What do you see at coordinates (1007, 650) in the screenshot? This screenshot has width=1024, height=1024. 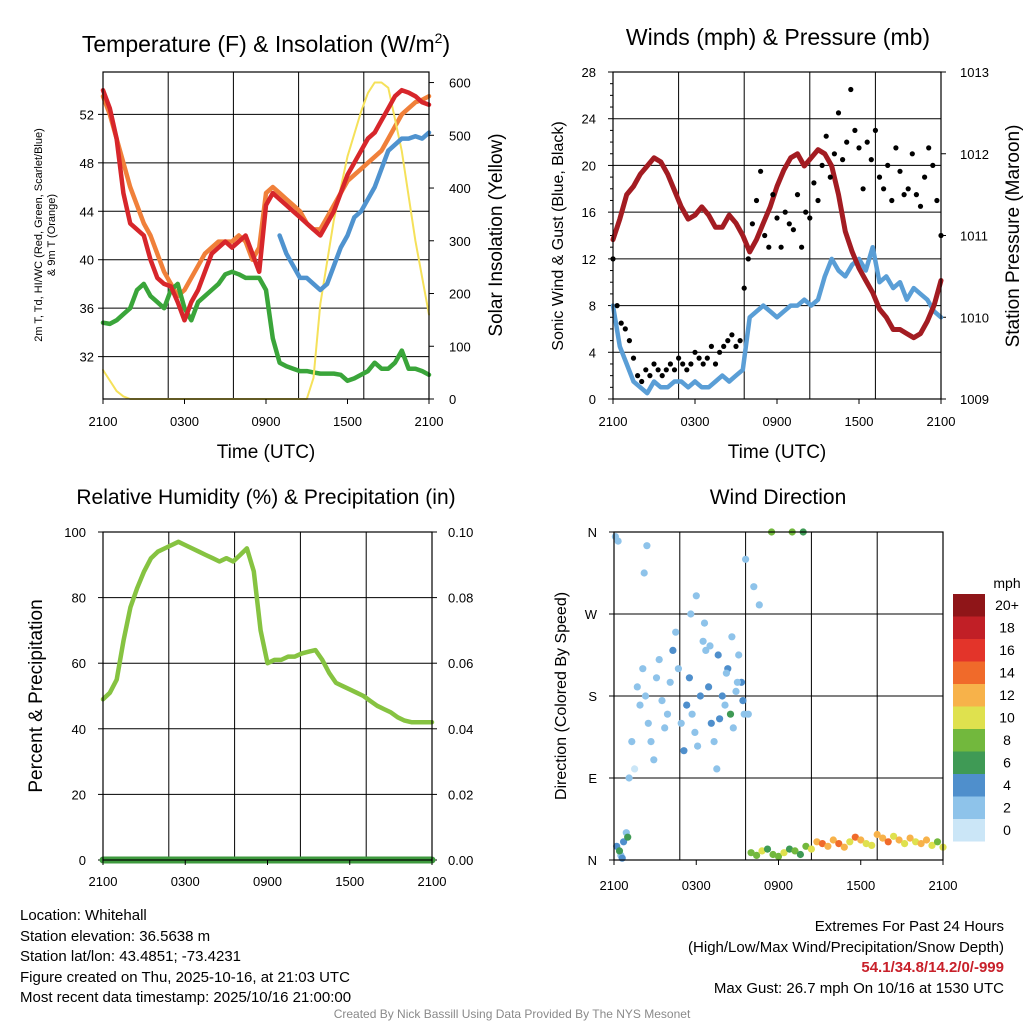 I see `legend-label: 16` at bounding box center [1007, 650].